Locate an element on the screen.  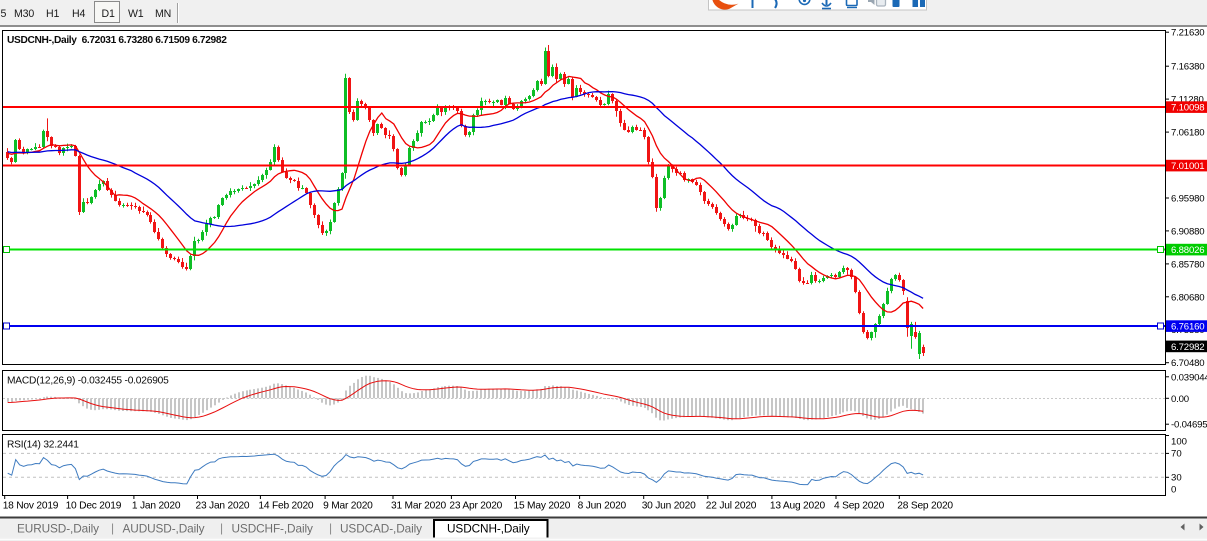
svg-text: 31 Mar 2020 is located at coordinates (419, 506).